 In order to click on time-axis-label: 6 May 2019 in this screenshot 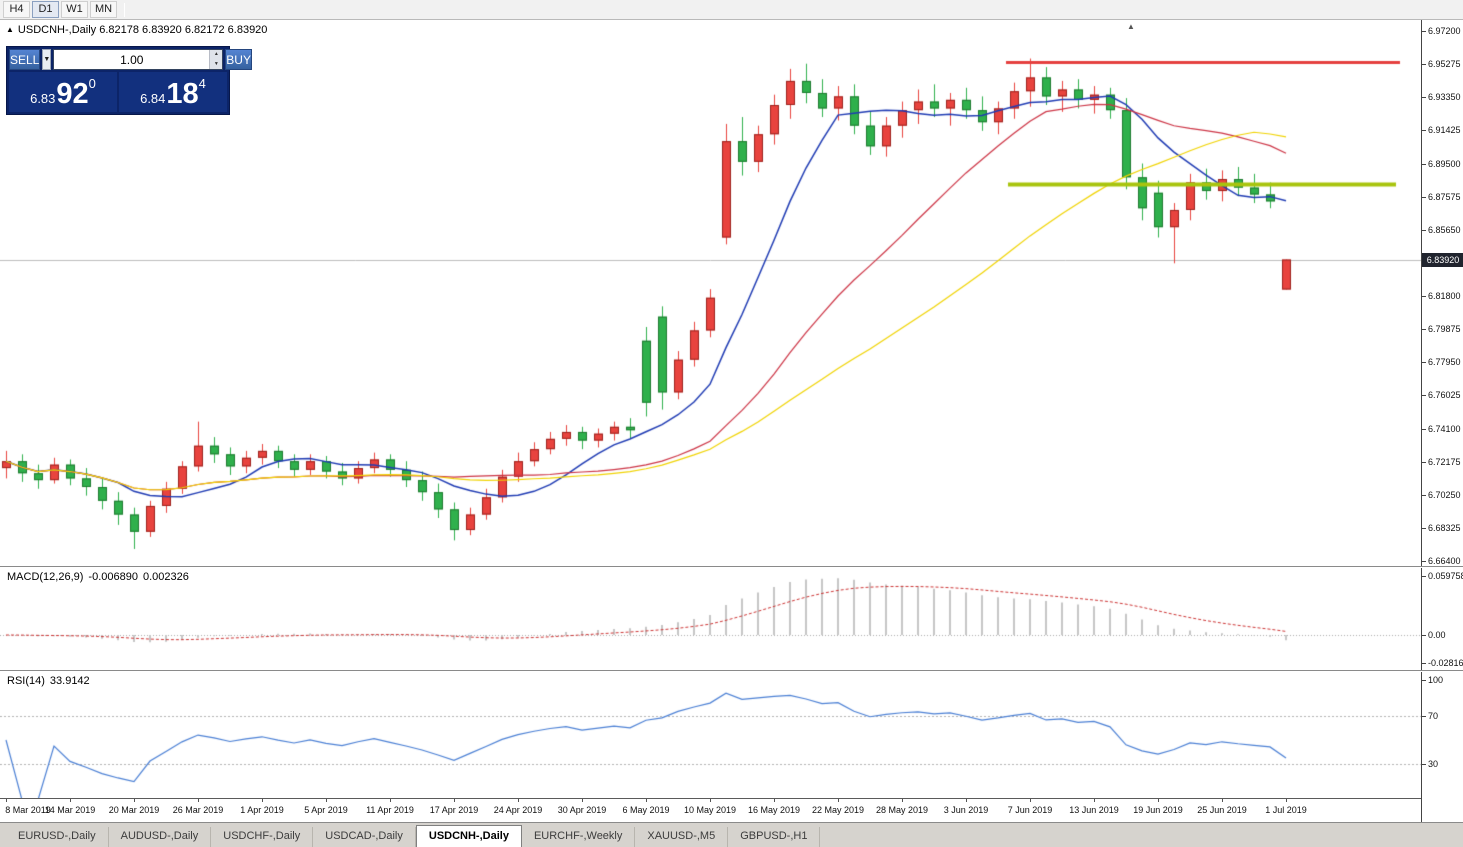, I will do `click(646, 810)`.